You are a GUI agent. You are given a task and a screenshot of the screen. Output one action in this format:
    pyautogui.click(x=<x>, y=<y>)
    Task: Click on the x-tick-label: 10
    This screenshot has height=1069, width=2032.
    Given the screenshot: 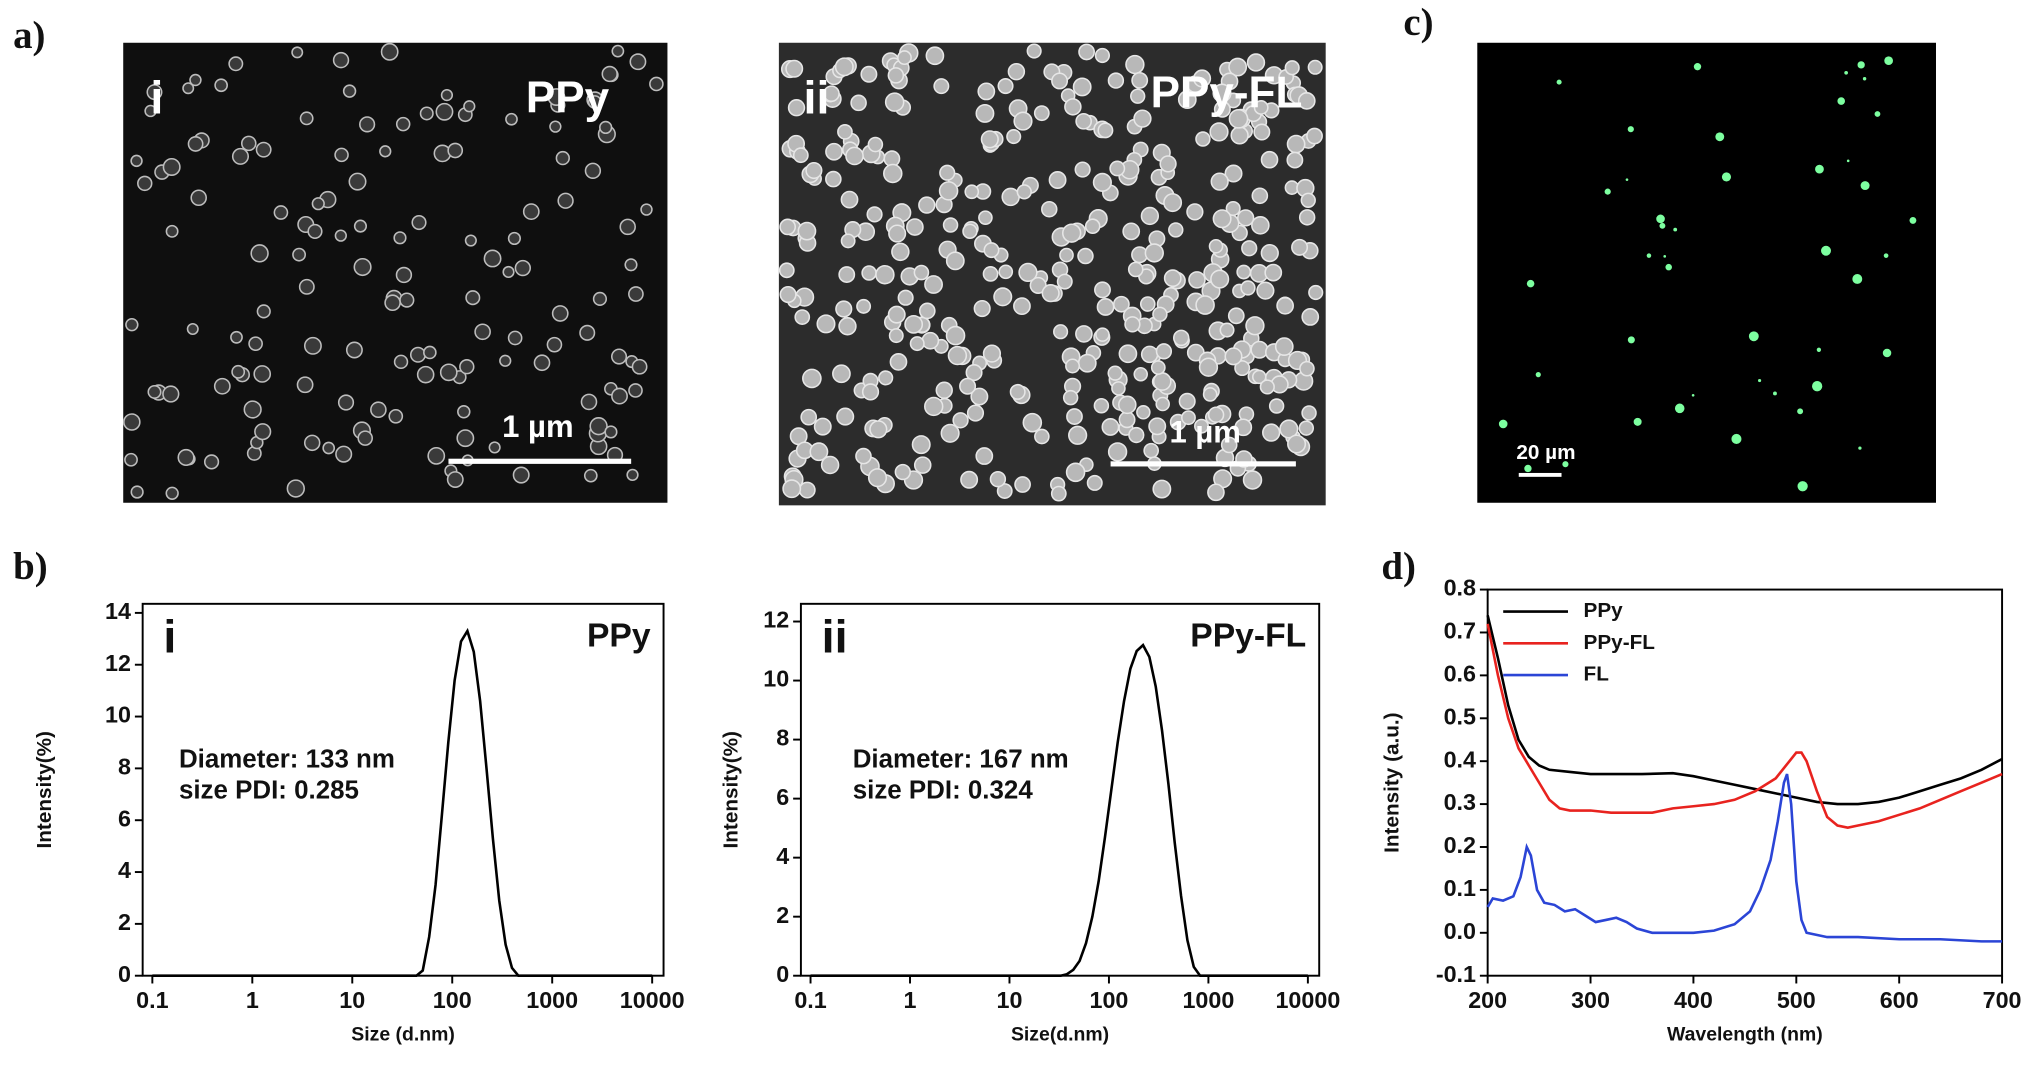 What is the action you would take?
    pyautogui.click(x=1010, y=1000)
    